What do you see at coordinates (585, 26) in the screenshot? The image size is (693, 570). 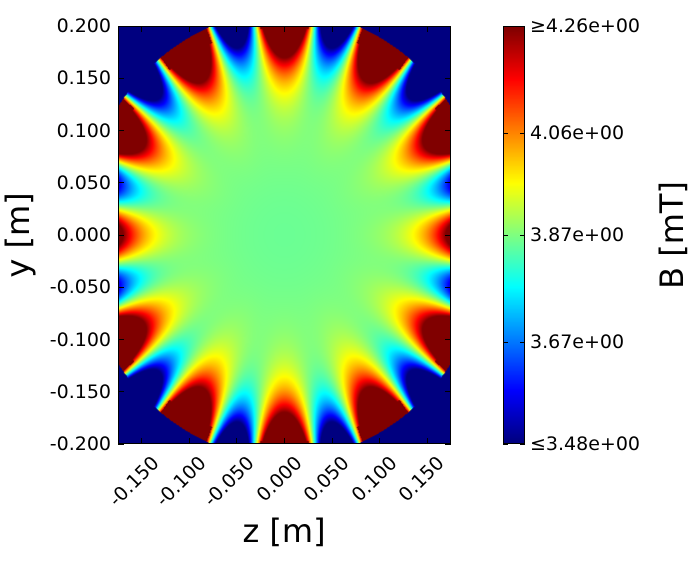 I see `colorbar-tick-label: ≥4.26e+00` at bounding box center [585, 26].